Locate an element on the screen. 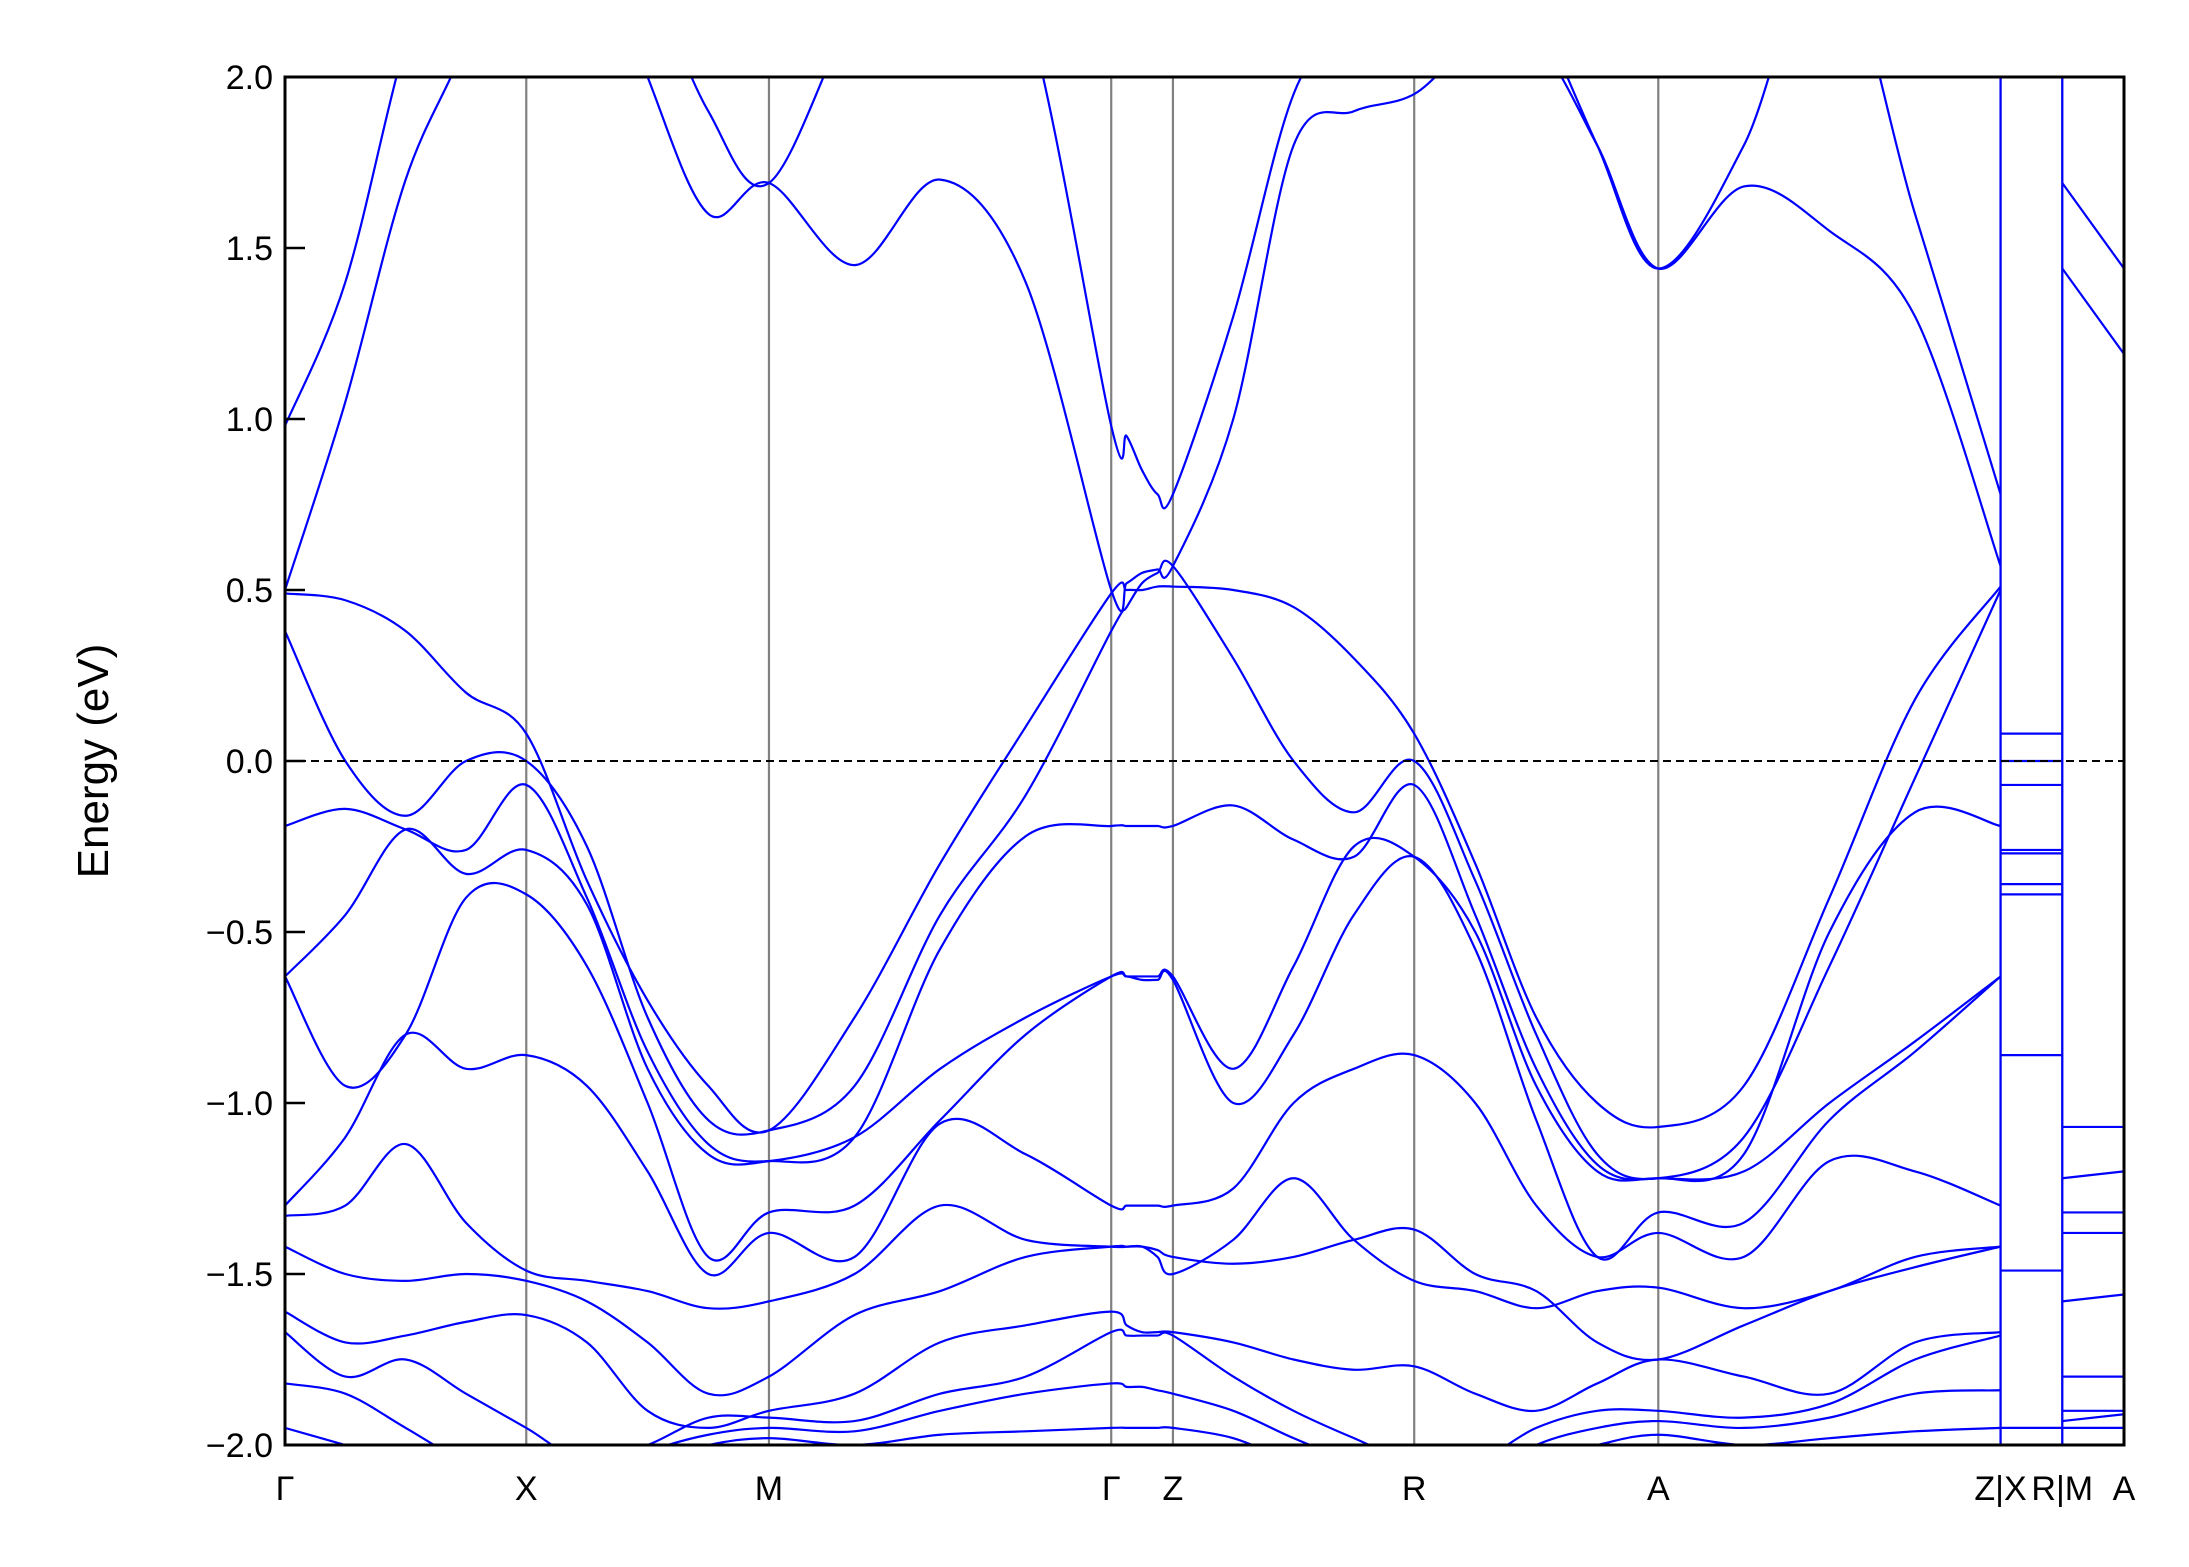 This screenshot has width=2189, height=1567. x-tick-label: X is located at coordinates (526, 1489).